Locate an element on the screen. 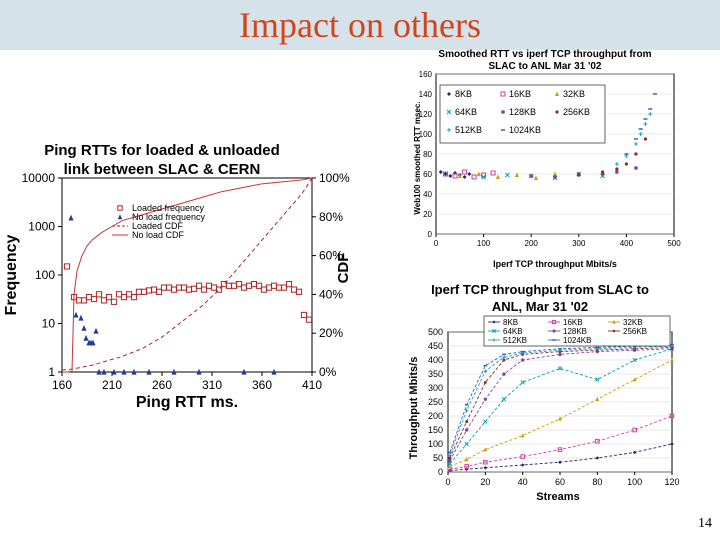 This screenshot has width=720, height=540. iperf-legend-label: 1024KB is located at coordinates (577, 340).